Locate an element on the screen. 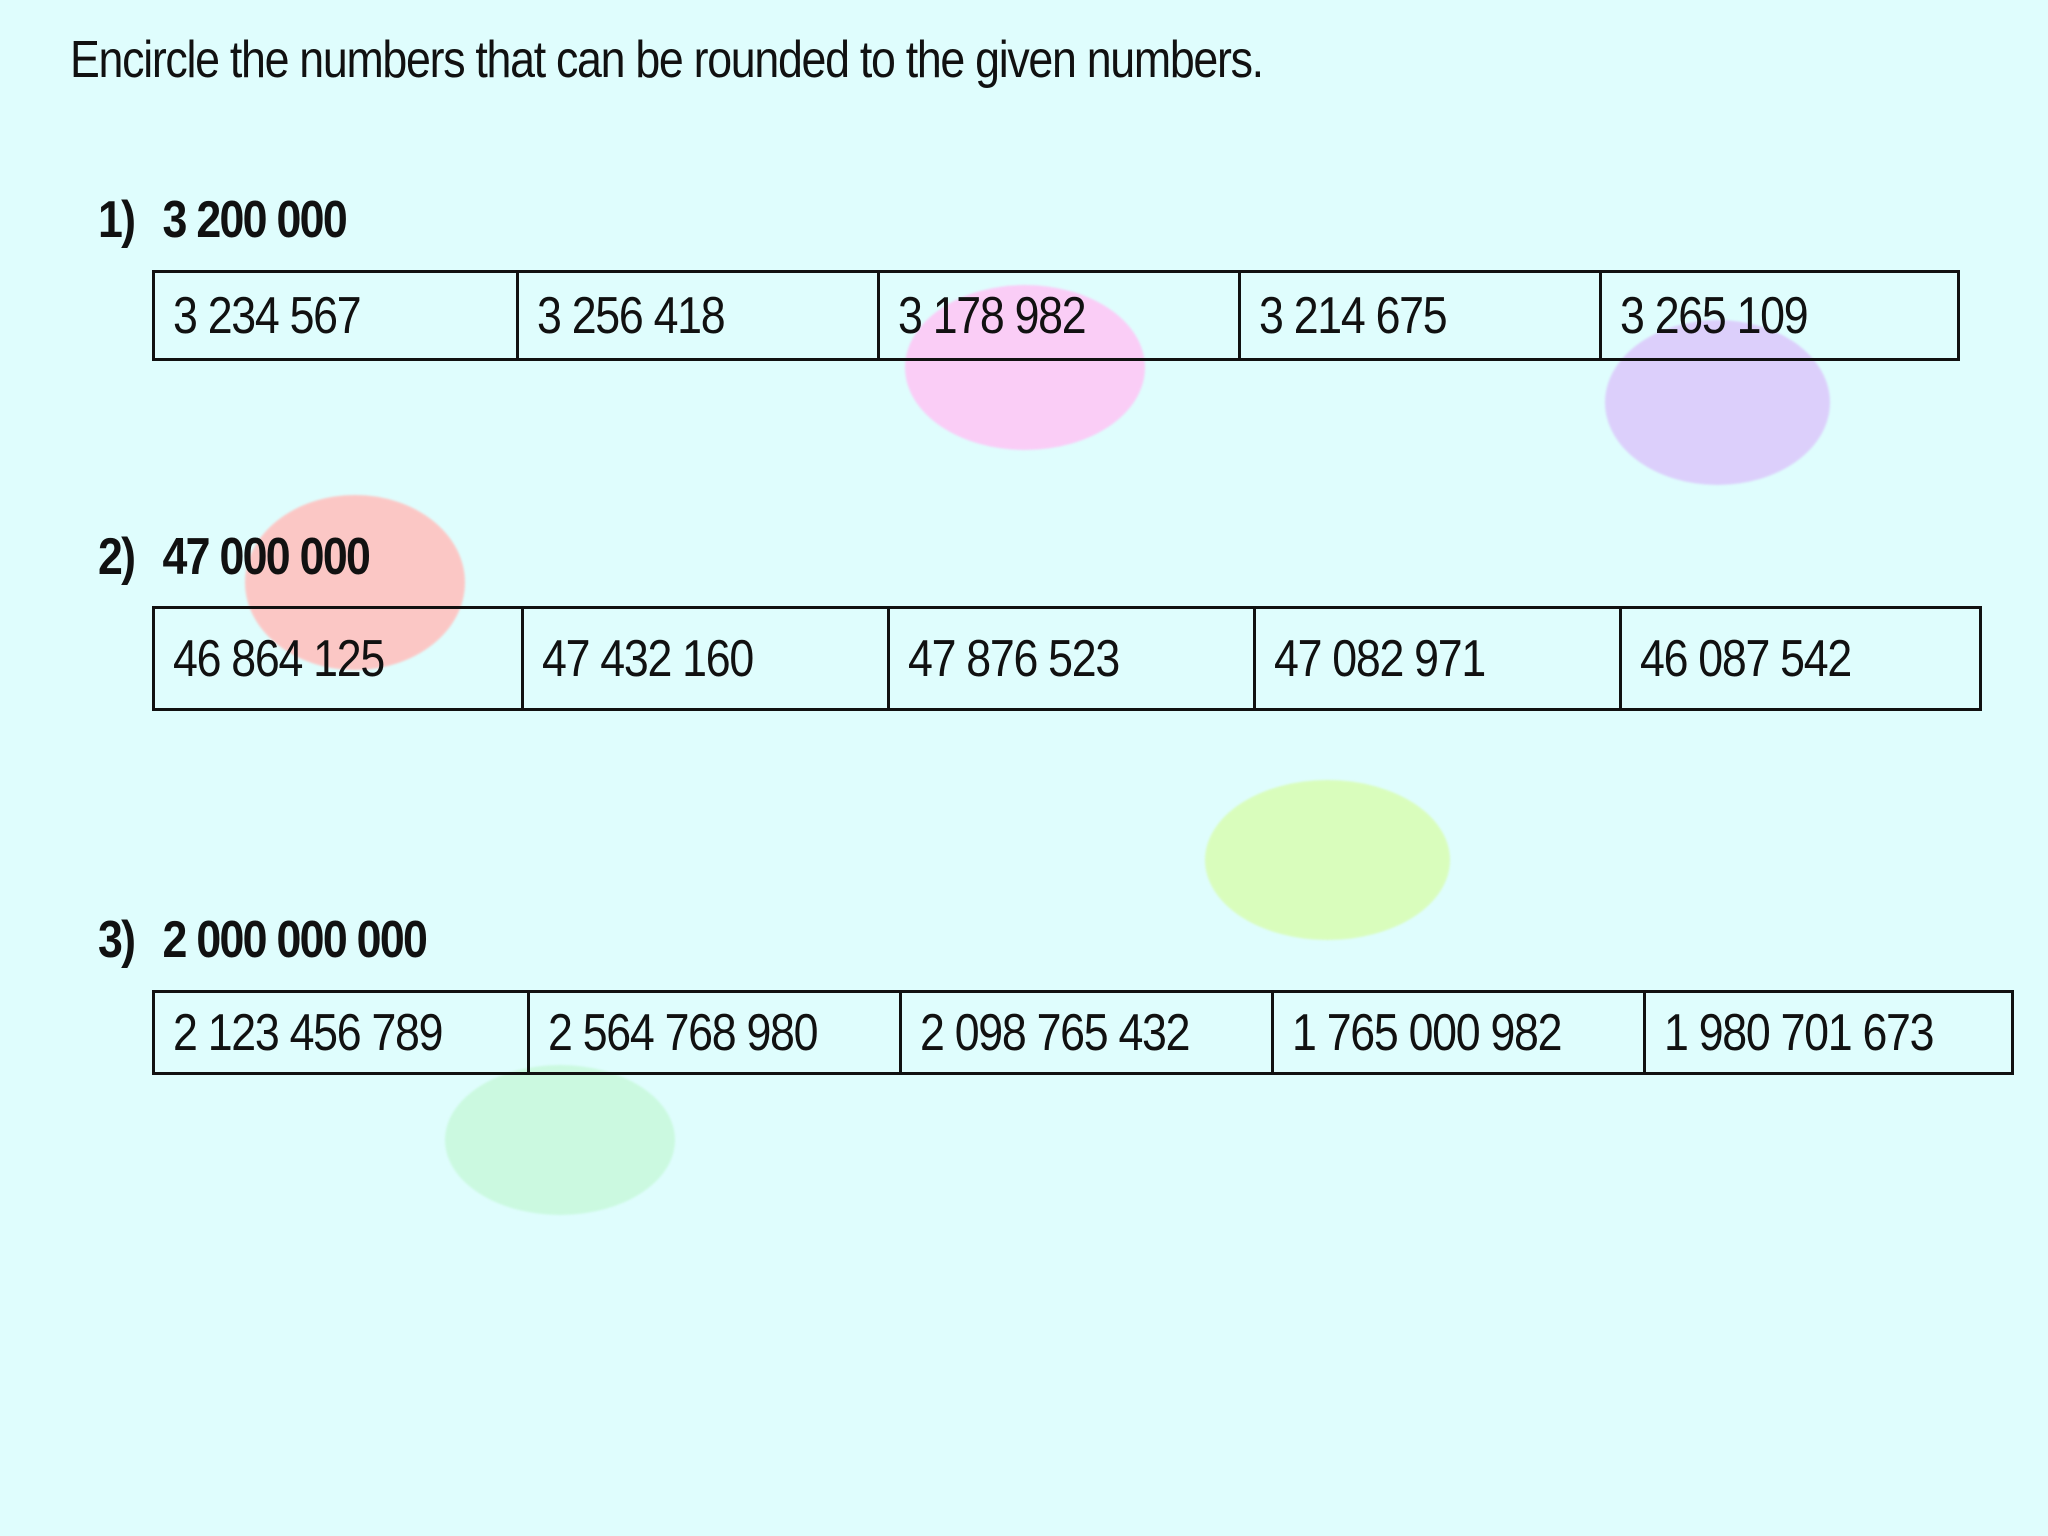 The width and height of the screenshot is (2048, 1536). question-3: 3) 2 000 000 000 is located at coordinates (289, 940).